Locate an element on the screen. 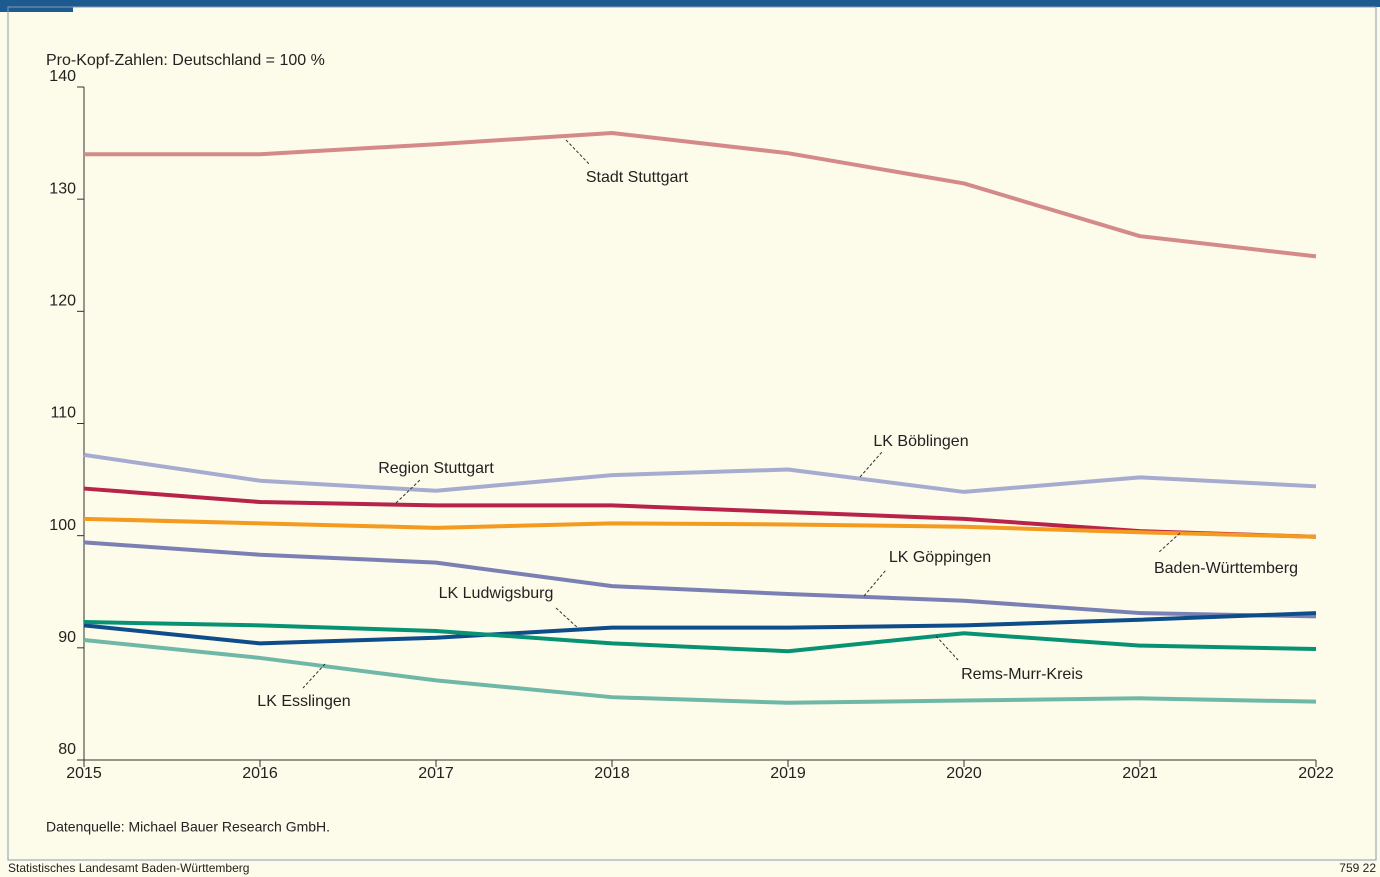  x-tick-label: 2016 is located at coordinates (260, 773).